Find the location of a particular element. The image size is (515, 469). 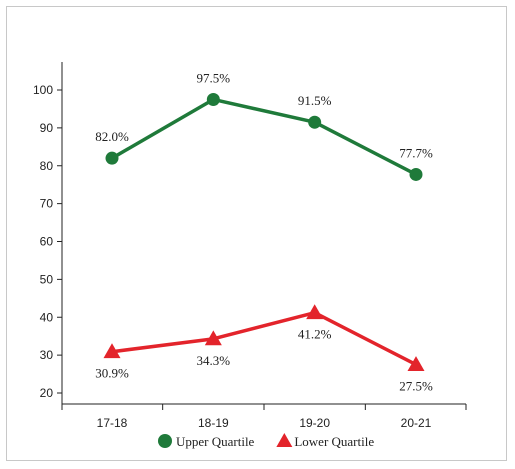

y-tick-label: 50 is located at coordinates (47, 279).